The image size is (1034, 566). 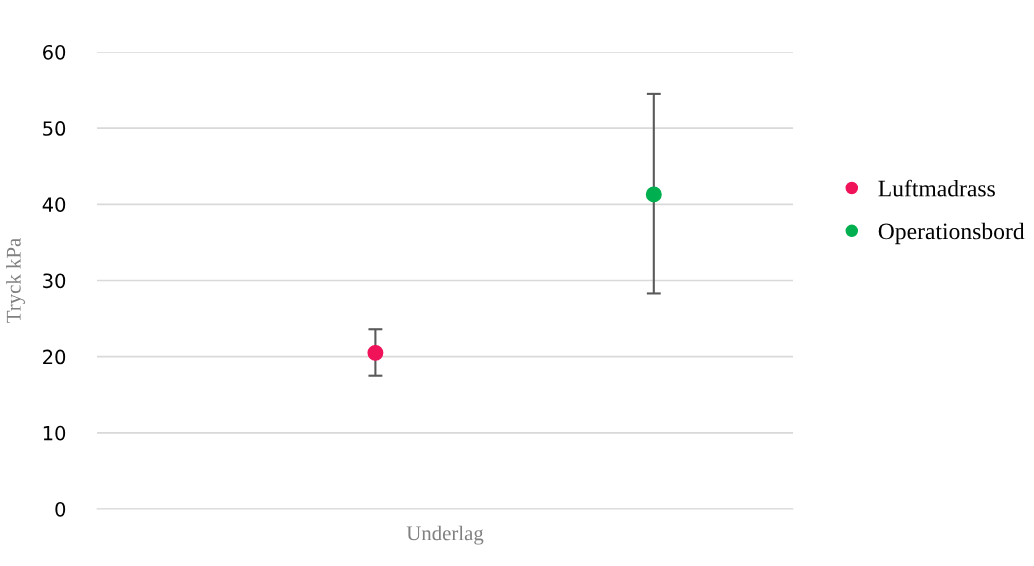 I want to click on legend-label: Luftmadrass, so click(x=936, y=188).